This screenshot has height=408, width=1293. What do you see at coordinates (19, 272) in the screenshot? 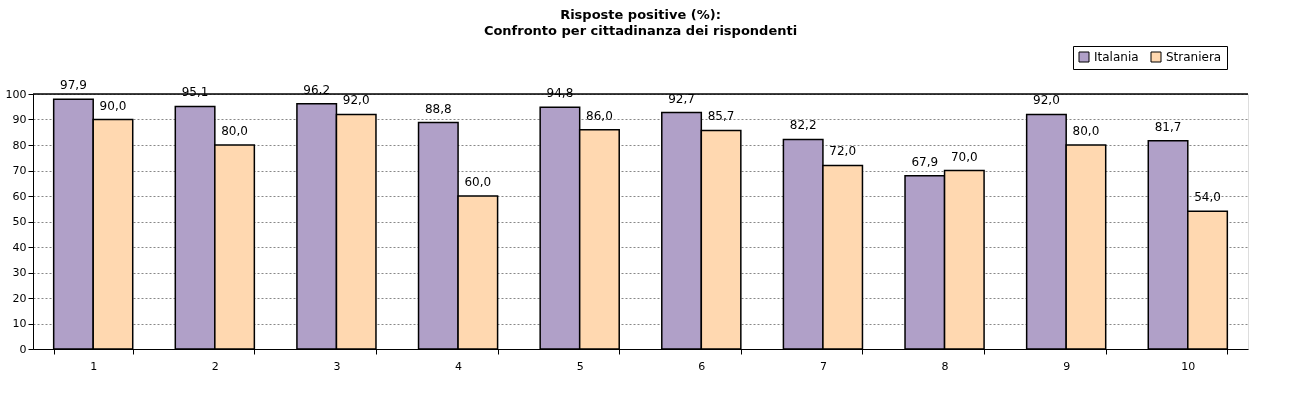
I see `y-tick-label: 30` at bounding box center [19, 272].